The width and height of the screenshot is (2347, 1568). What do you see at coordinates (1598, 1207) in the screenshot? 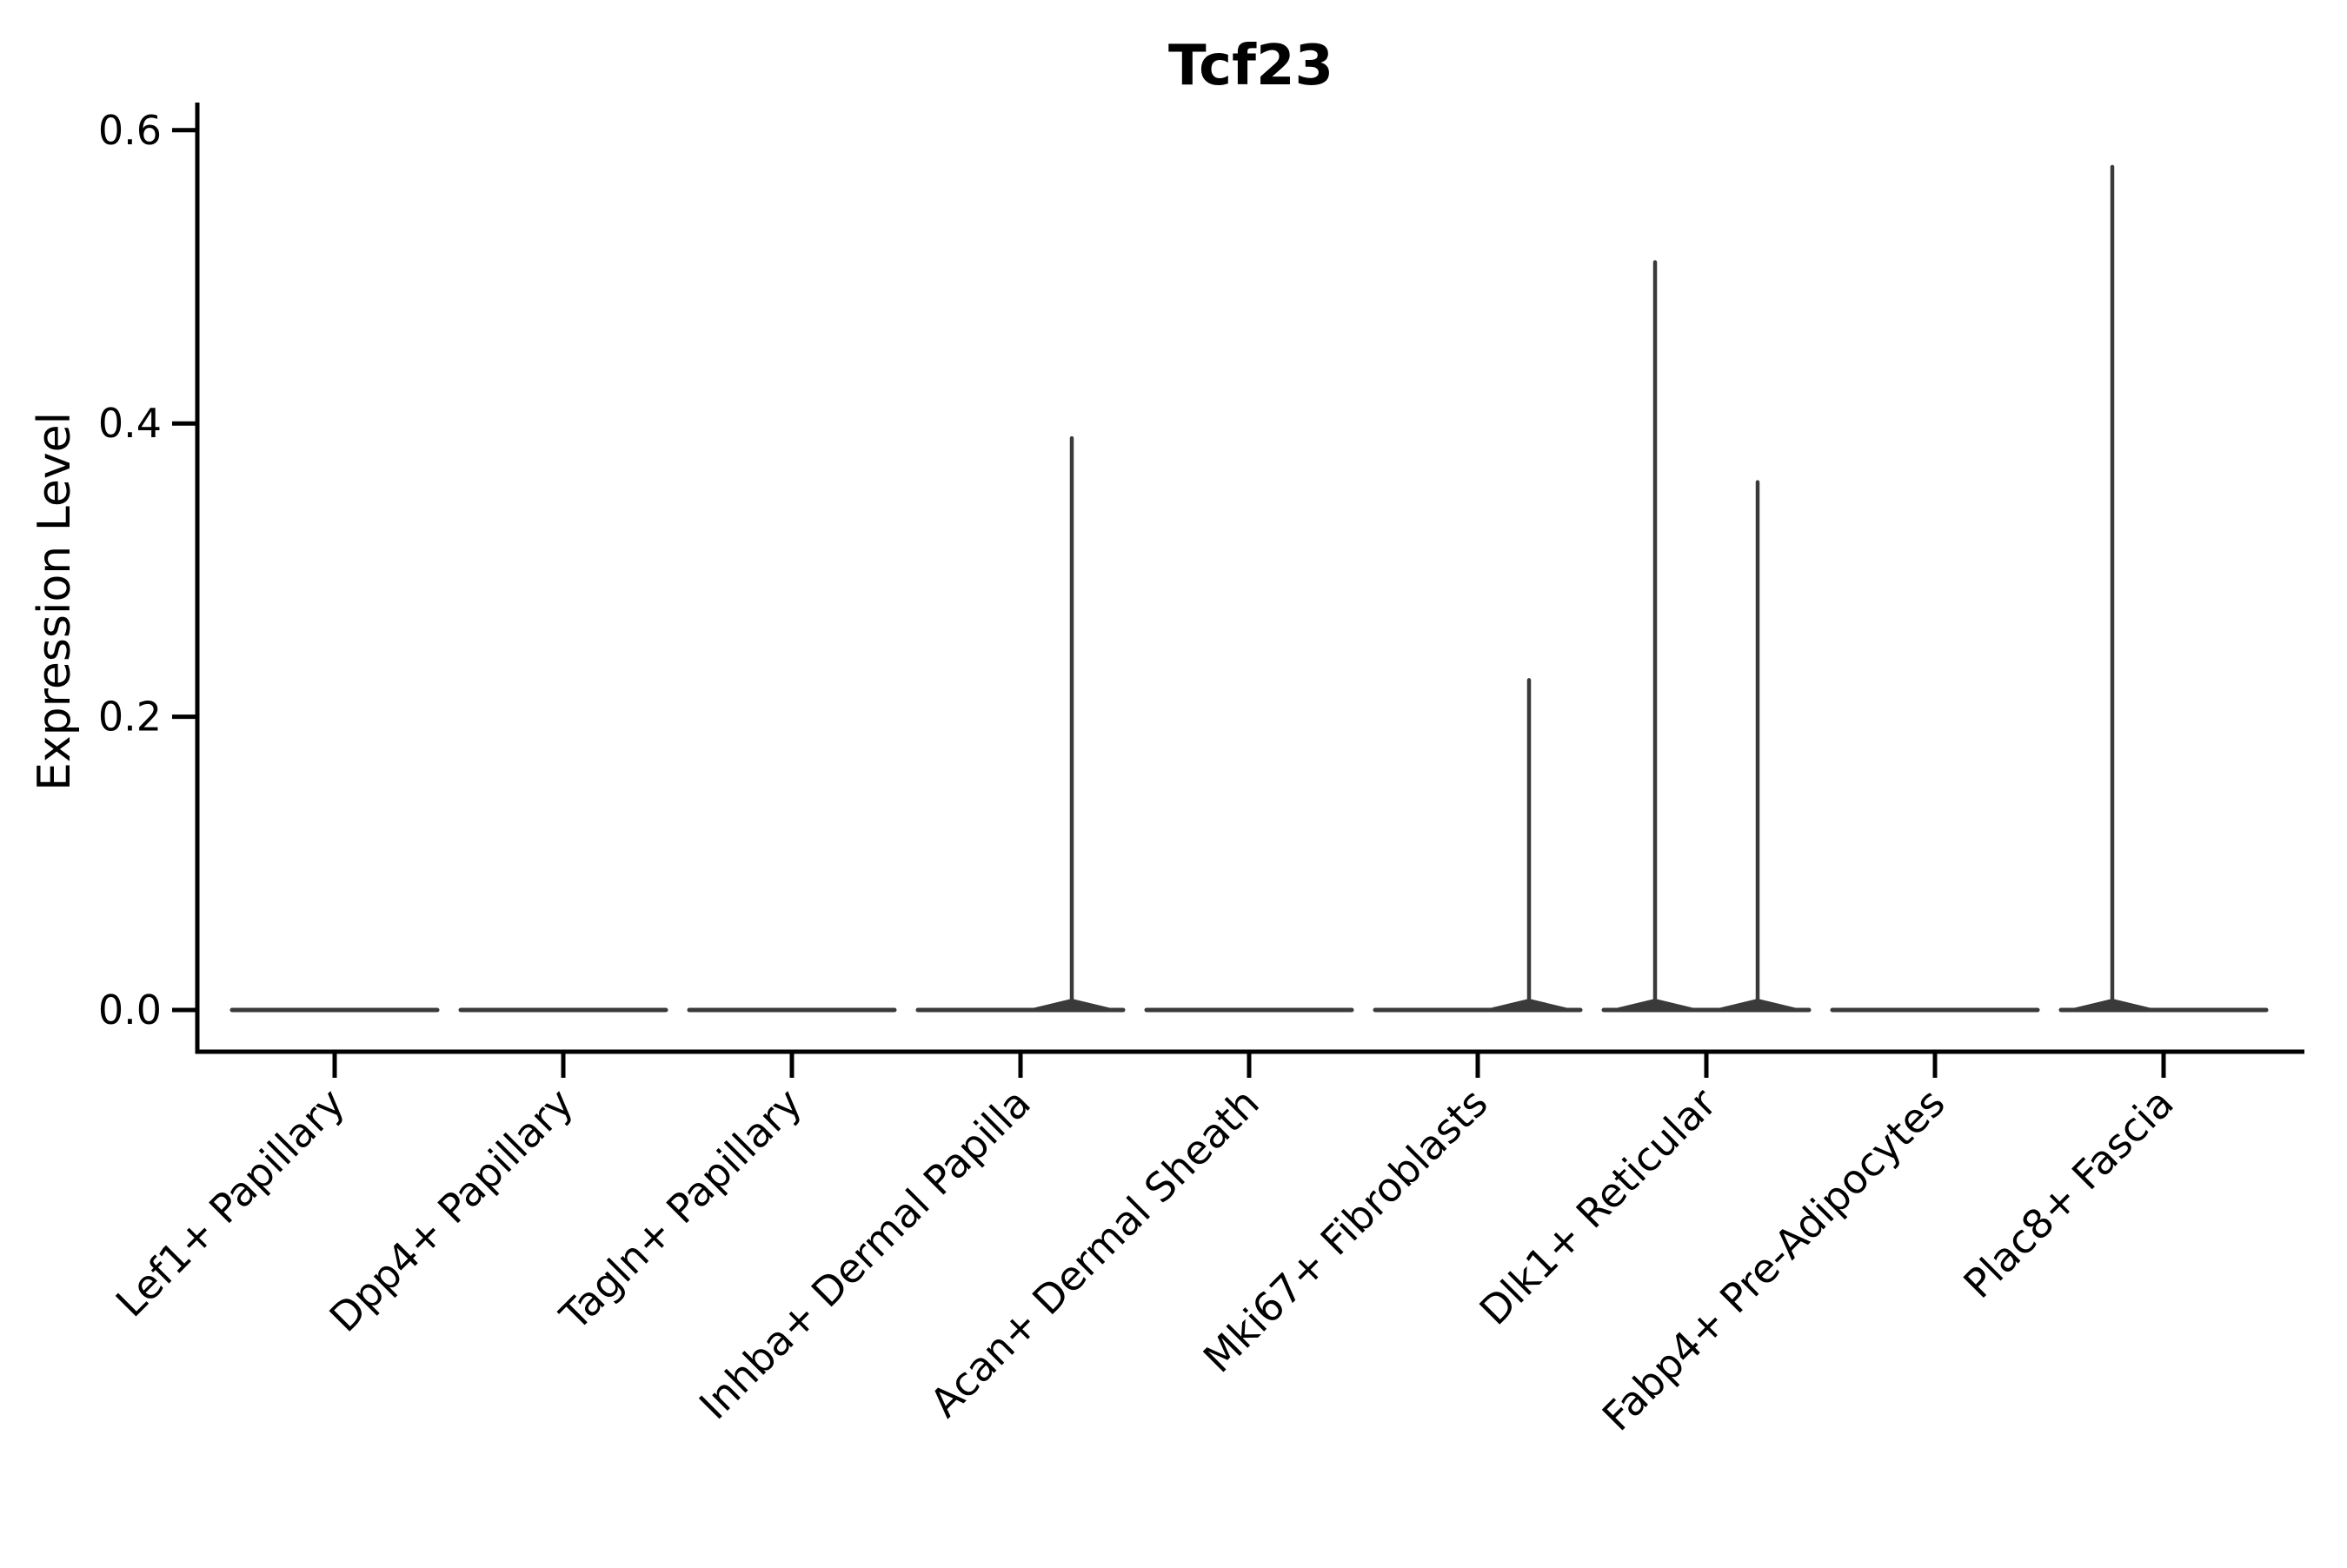
I see `x-axis-label-7: Dlk1+ Reticular` at bounding box center [1598, 1207].